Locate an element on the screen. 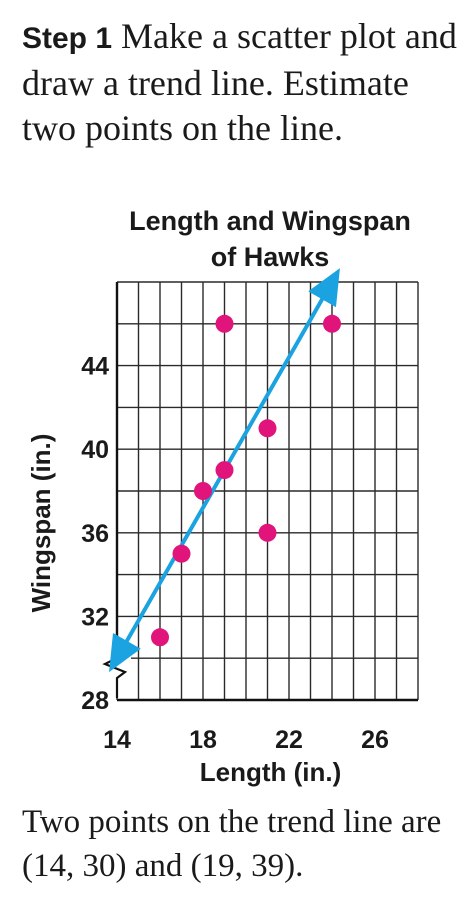 The width and height of the screenshot is (475, 900). y-tick-label: 28 is located at coordinates (95, 701).